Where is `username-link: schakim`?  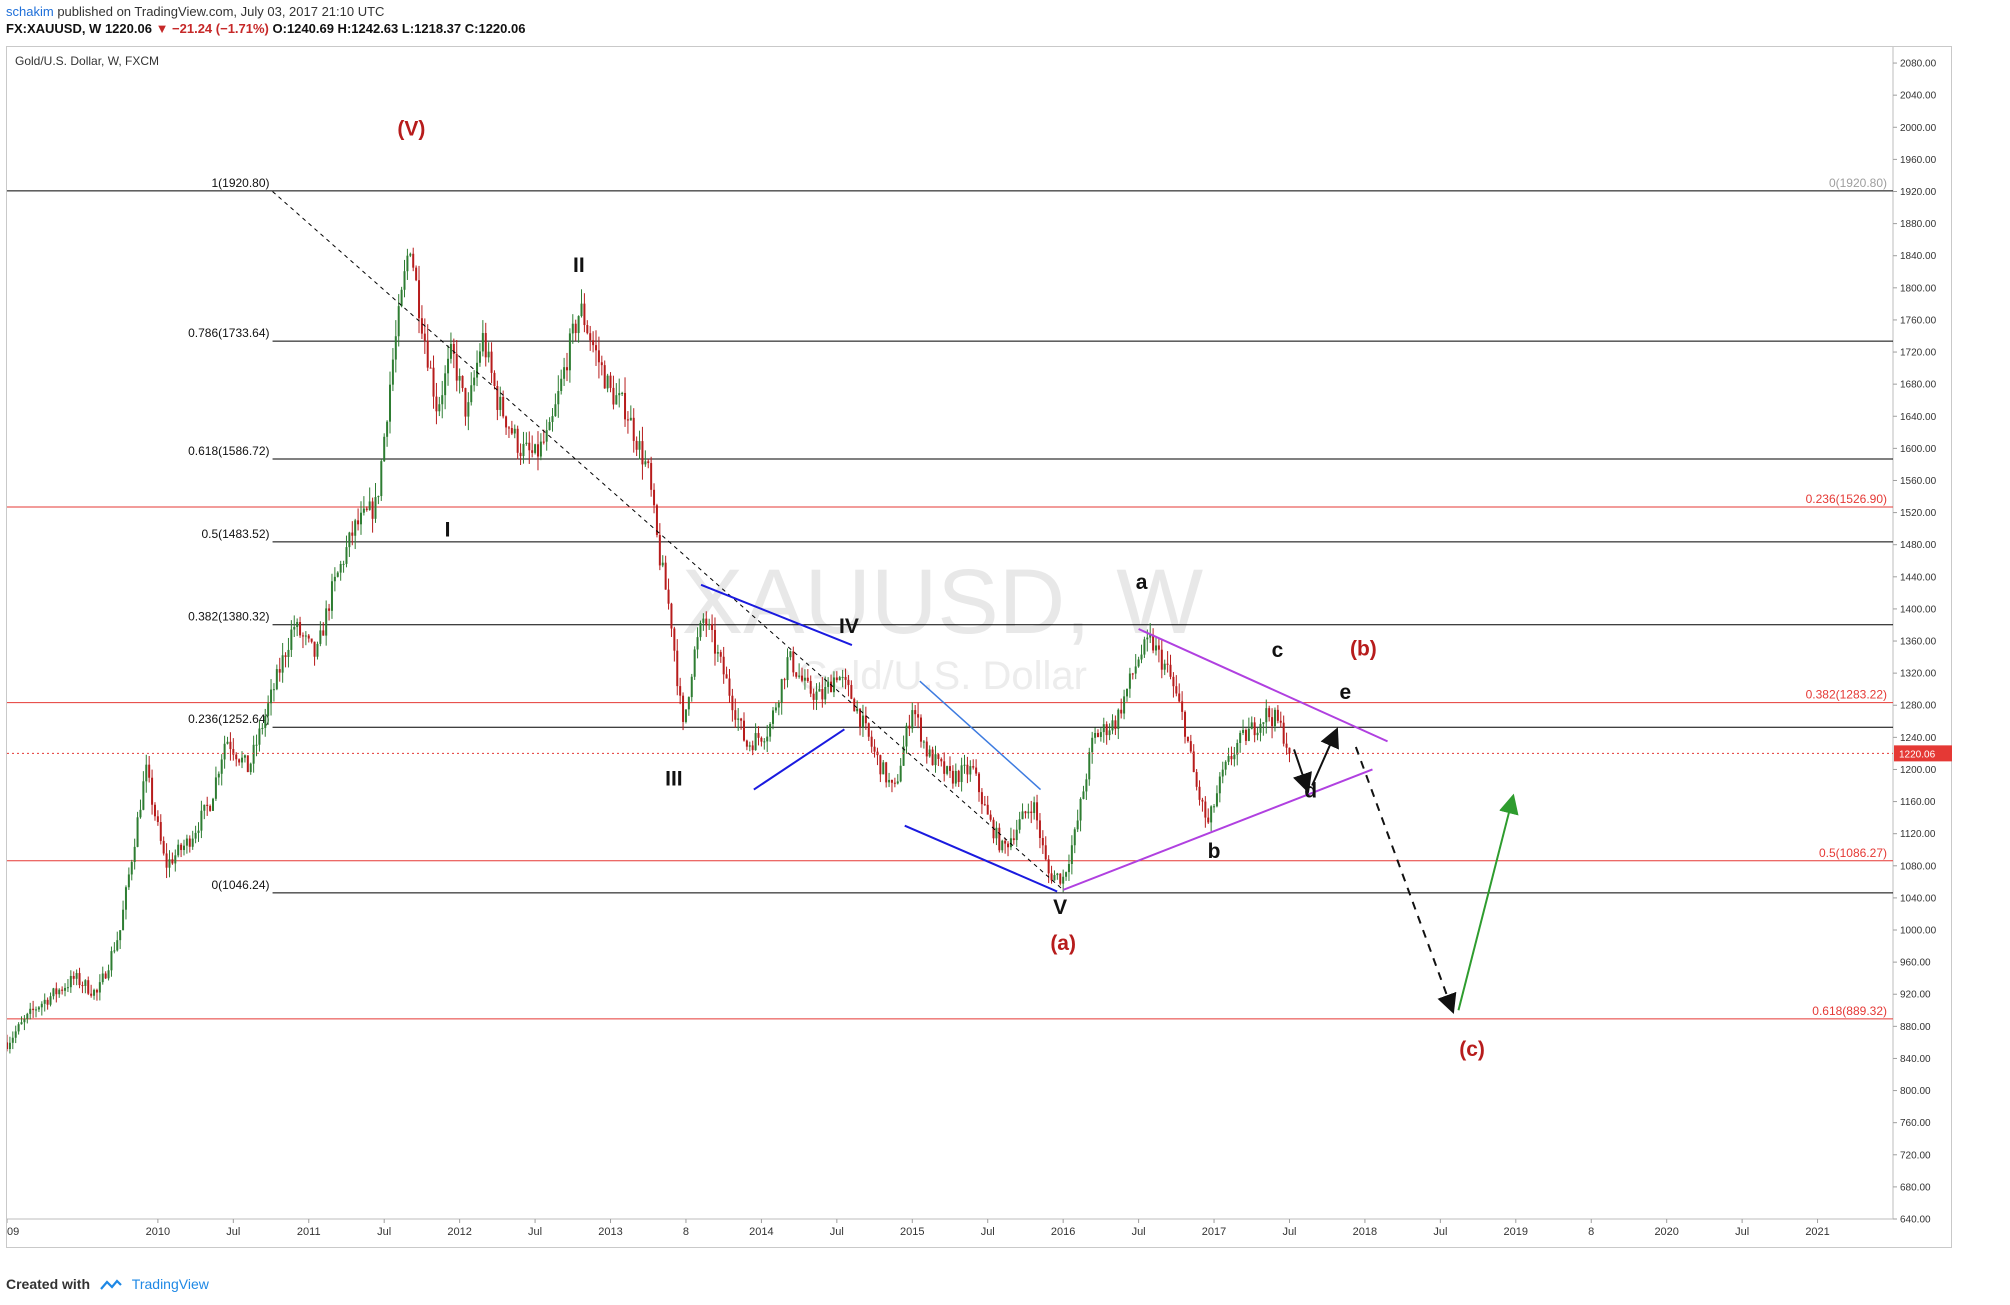 username-link: schakim is located at coordinates (30, 11).